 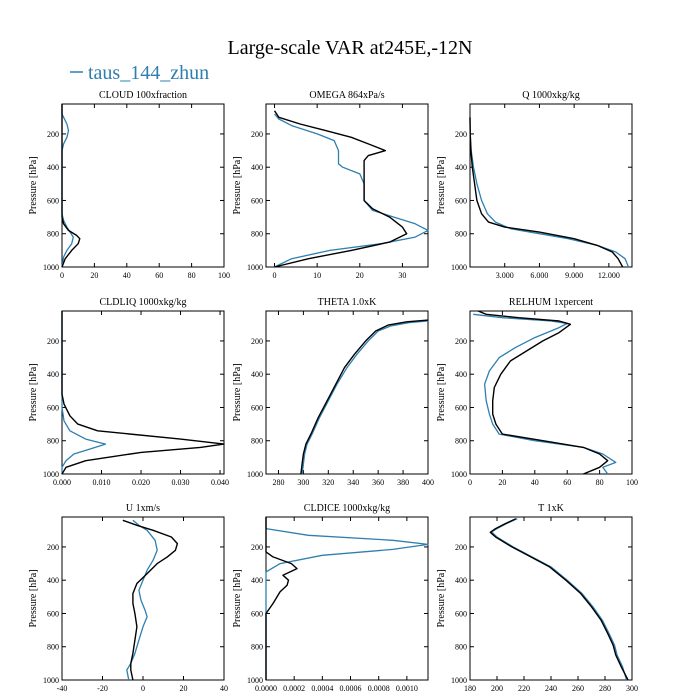 I want to click on x-tick-label: 260, so click(x=578, y=688).